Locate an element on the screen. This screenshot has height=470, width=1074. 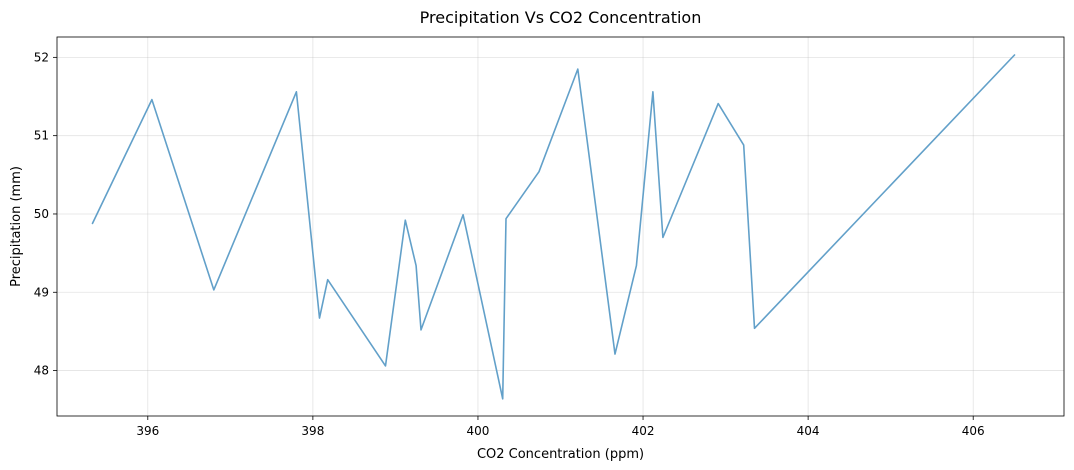
y-axis-label: Precipitation (mm) is located at coordinates (16, 226).